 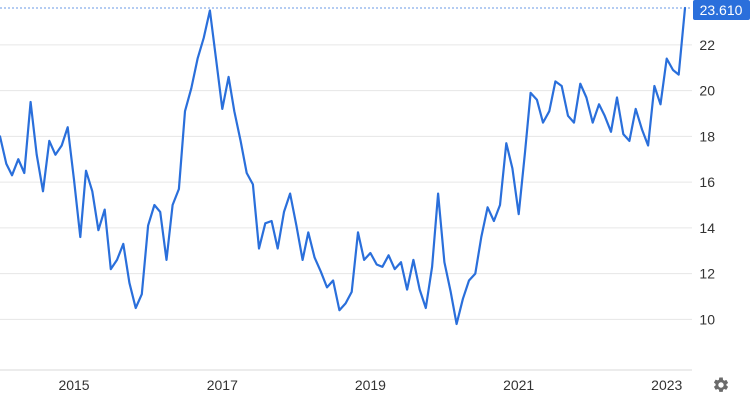 I want to click on x-tick-label: 2021, so click(x=518, y=385).